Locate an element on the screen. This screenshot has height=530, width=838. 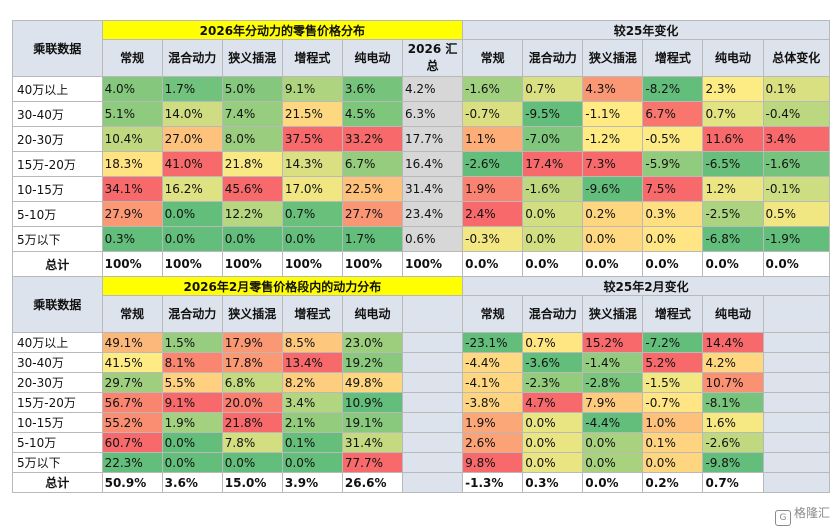
share-cell: 20.0% is located at coordinates (252, 402).